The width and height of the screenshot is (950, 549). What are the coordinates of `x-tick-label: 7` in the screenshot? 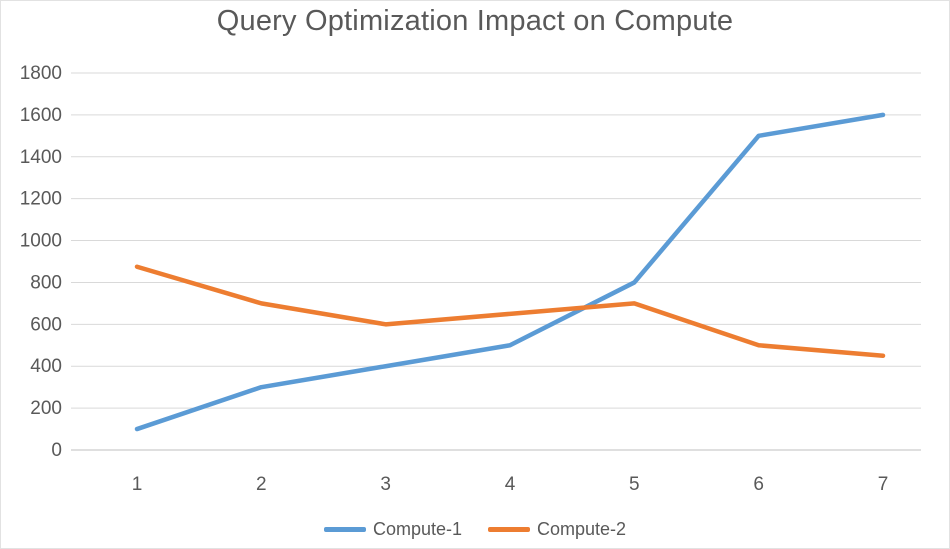 It's located at (883, 484).